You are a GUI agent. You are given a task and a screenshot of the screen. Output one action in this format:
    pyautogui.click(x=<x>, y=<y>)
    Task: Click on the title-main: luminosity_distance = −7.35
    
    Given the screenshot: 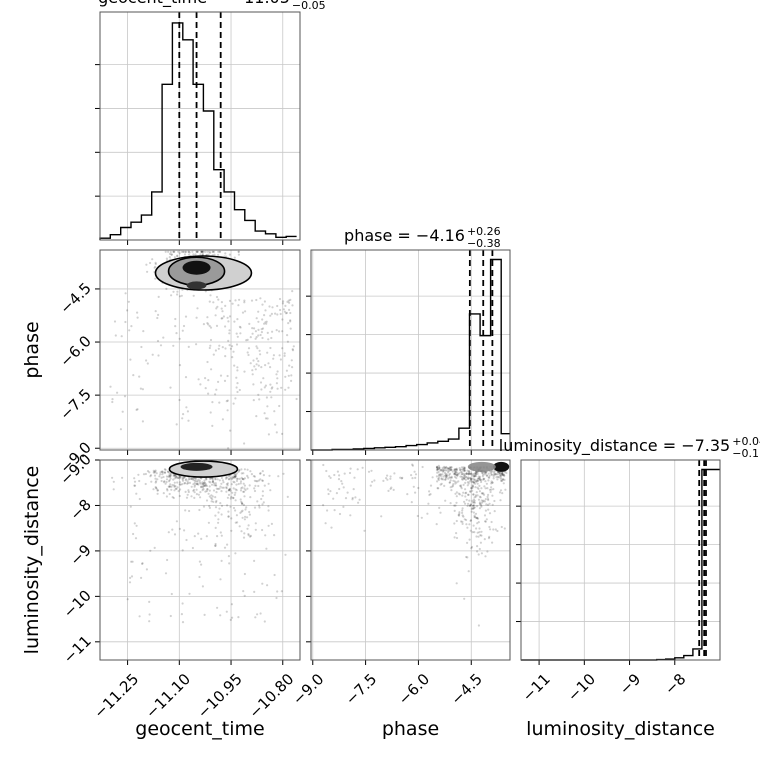 What is the action you would take?
    pyautogui.click(x=614, y=446)
    